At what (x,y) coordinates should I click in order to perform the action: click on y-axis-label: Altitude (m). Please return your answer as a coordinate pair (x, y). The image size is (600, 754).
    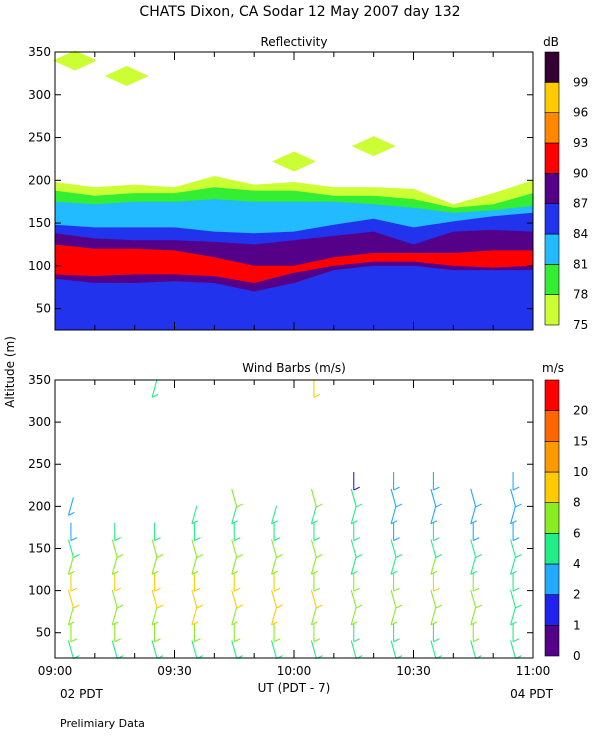
    Looking at the image, I should click on (10, 372).